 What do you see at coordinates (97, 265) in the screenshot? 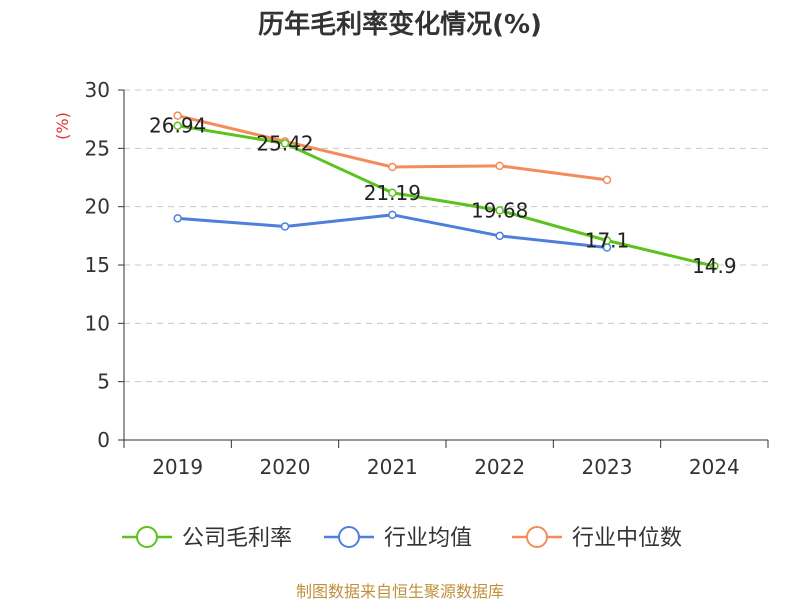
I see `y-tick-label: 15` at bounding box center [97, 265].